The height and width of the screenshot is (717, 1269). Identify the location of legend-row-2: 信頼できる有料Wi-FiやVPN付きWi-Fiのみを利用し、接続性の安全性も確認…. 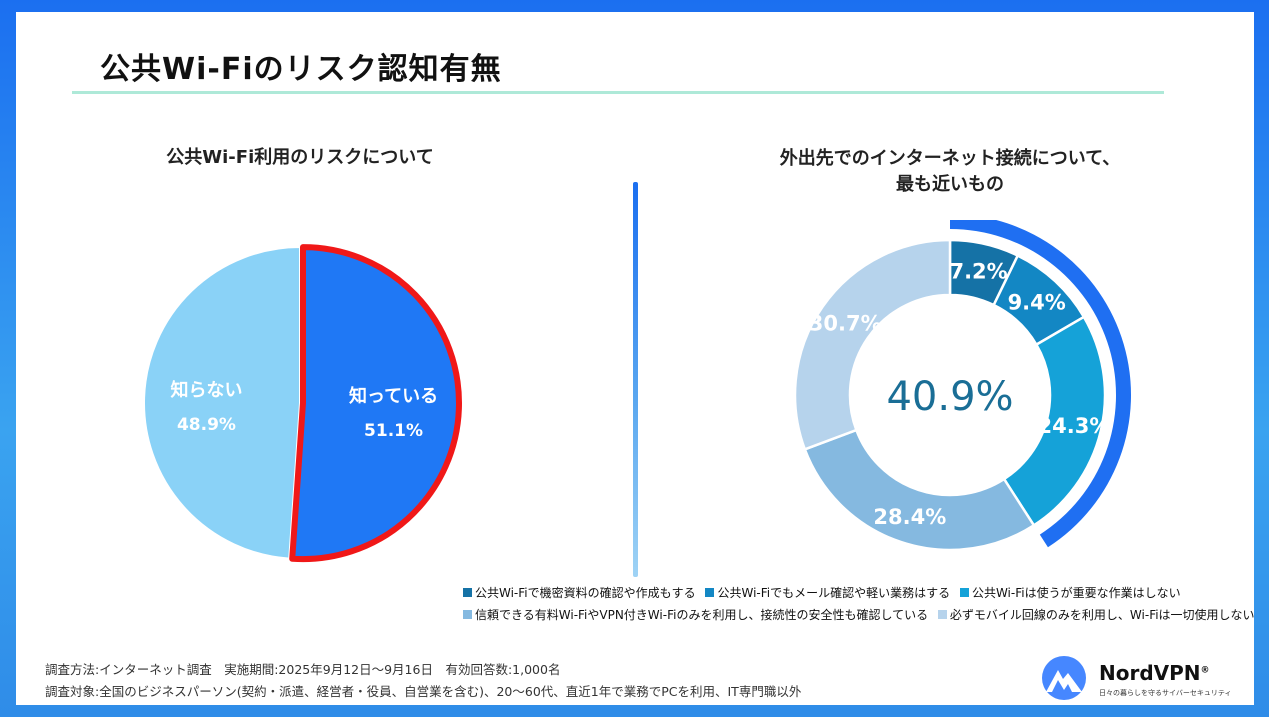
(862, 618).